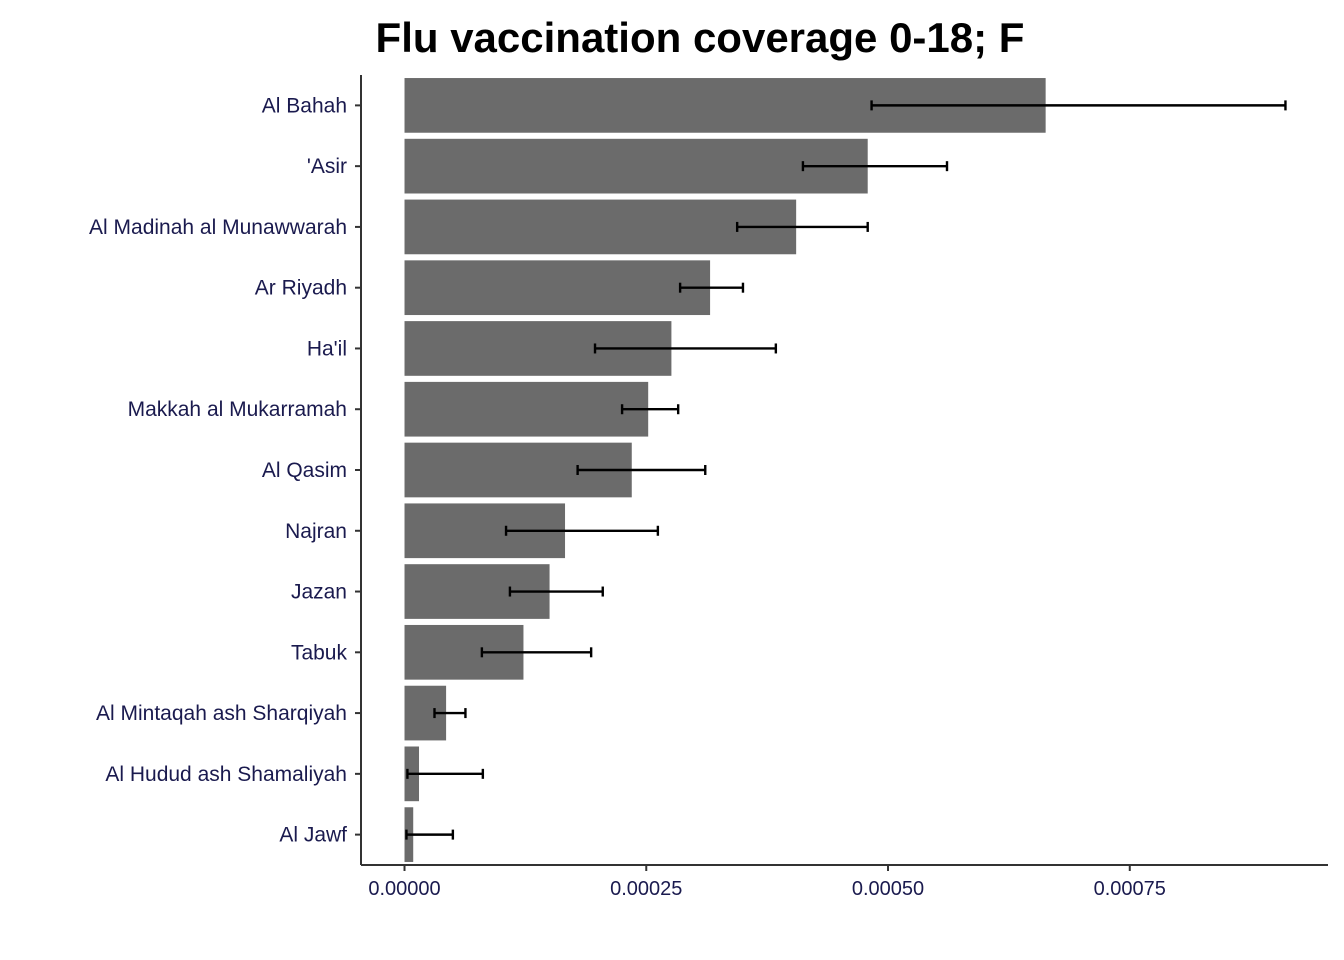 This screenshot has height=960, width=1344. I want to click on x-tick-labels: 0.00000 0.00025 0.00050 0.00075, so click(767, 889).